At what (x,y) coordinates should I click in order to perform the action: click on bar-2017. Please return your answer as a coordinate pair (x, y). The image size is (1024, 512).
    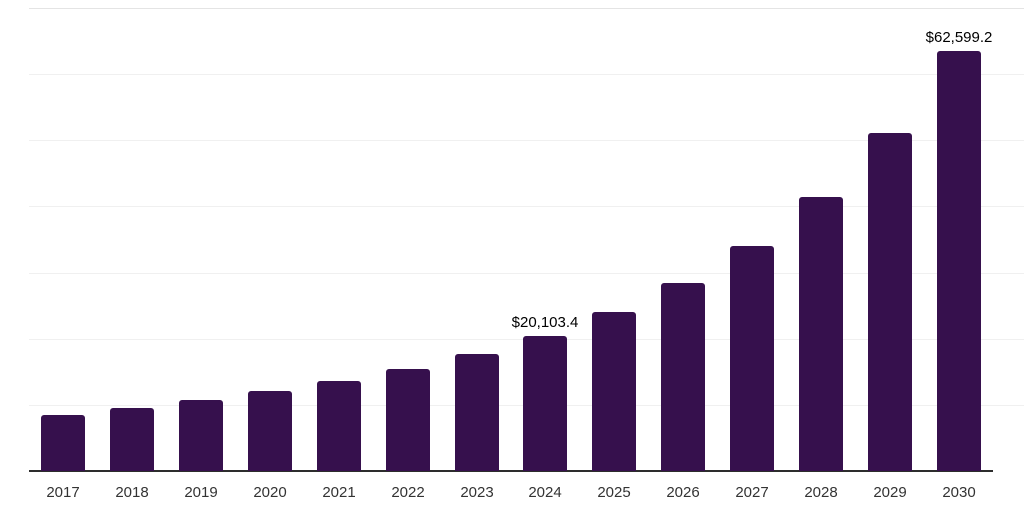
    Looking at the image, I should click on (63, 443).